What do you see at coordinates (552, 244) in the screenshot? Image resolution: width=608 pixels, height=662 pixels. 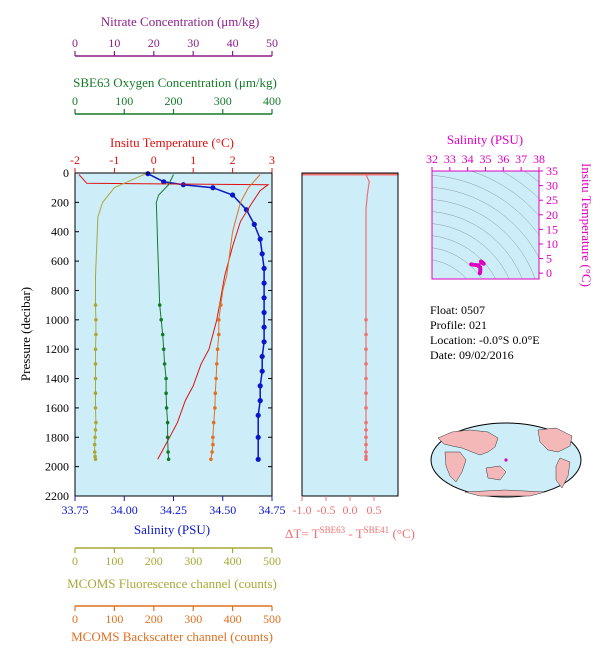 I see `ts-temperature-tick-label: 10` at bounding box center [552, 244].